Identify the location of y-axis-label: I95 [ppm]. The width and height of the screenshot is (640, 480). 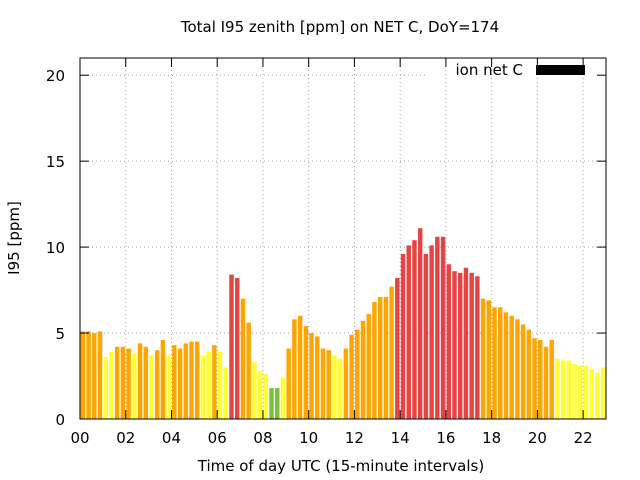
(14, 238).